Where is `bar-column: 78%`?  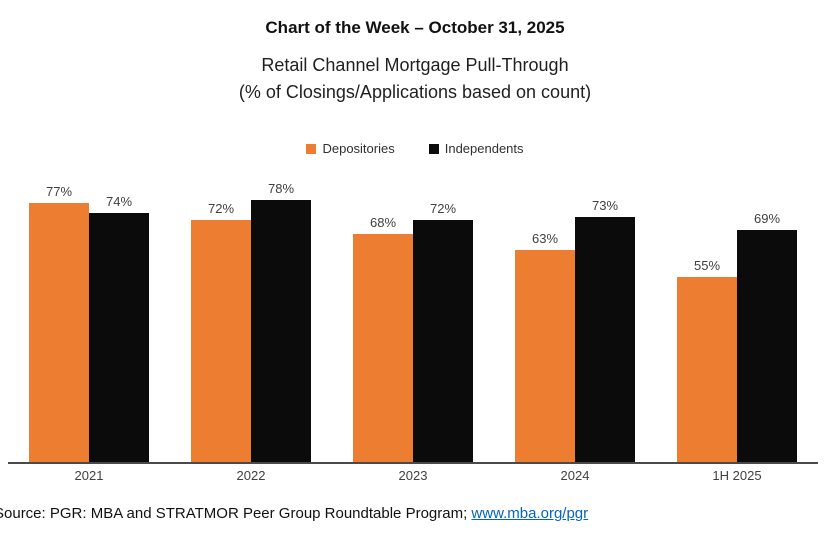 bar-column: 78% is located at coordinates (281, 321).